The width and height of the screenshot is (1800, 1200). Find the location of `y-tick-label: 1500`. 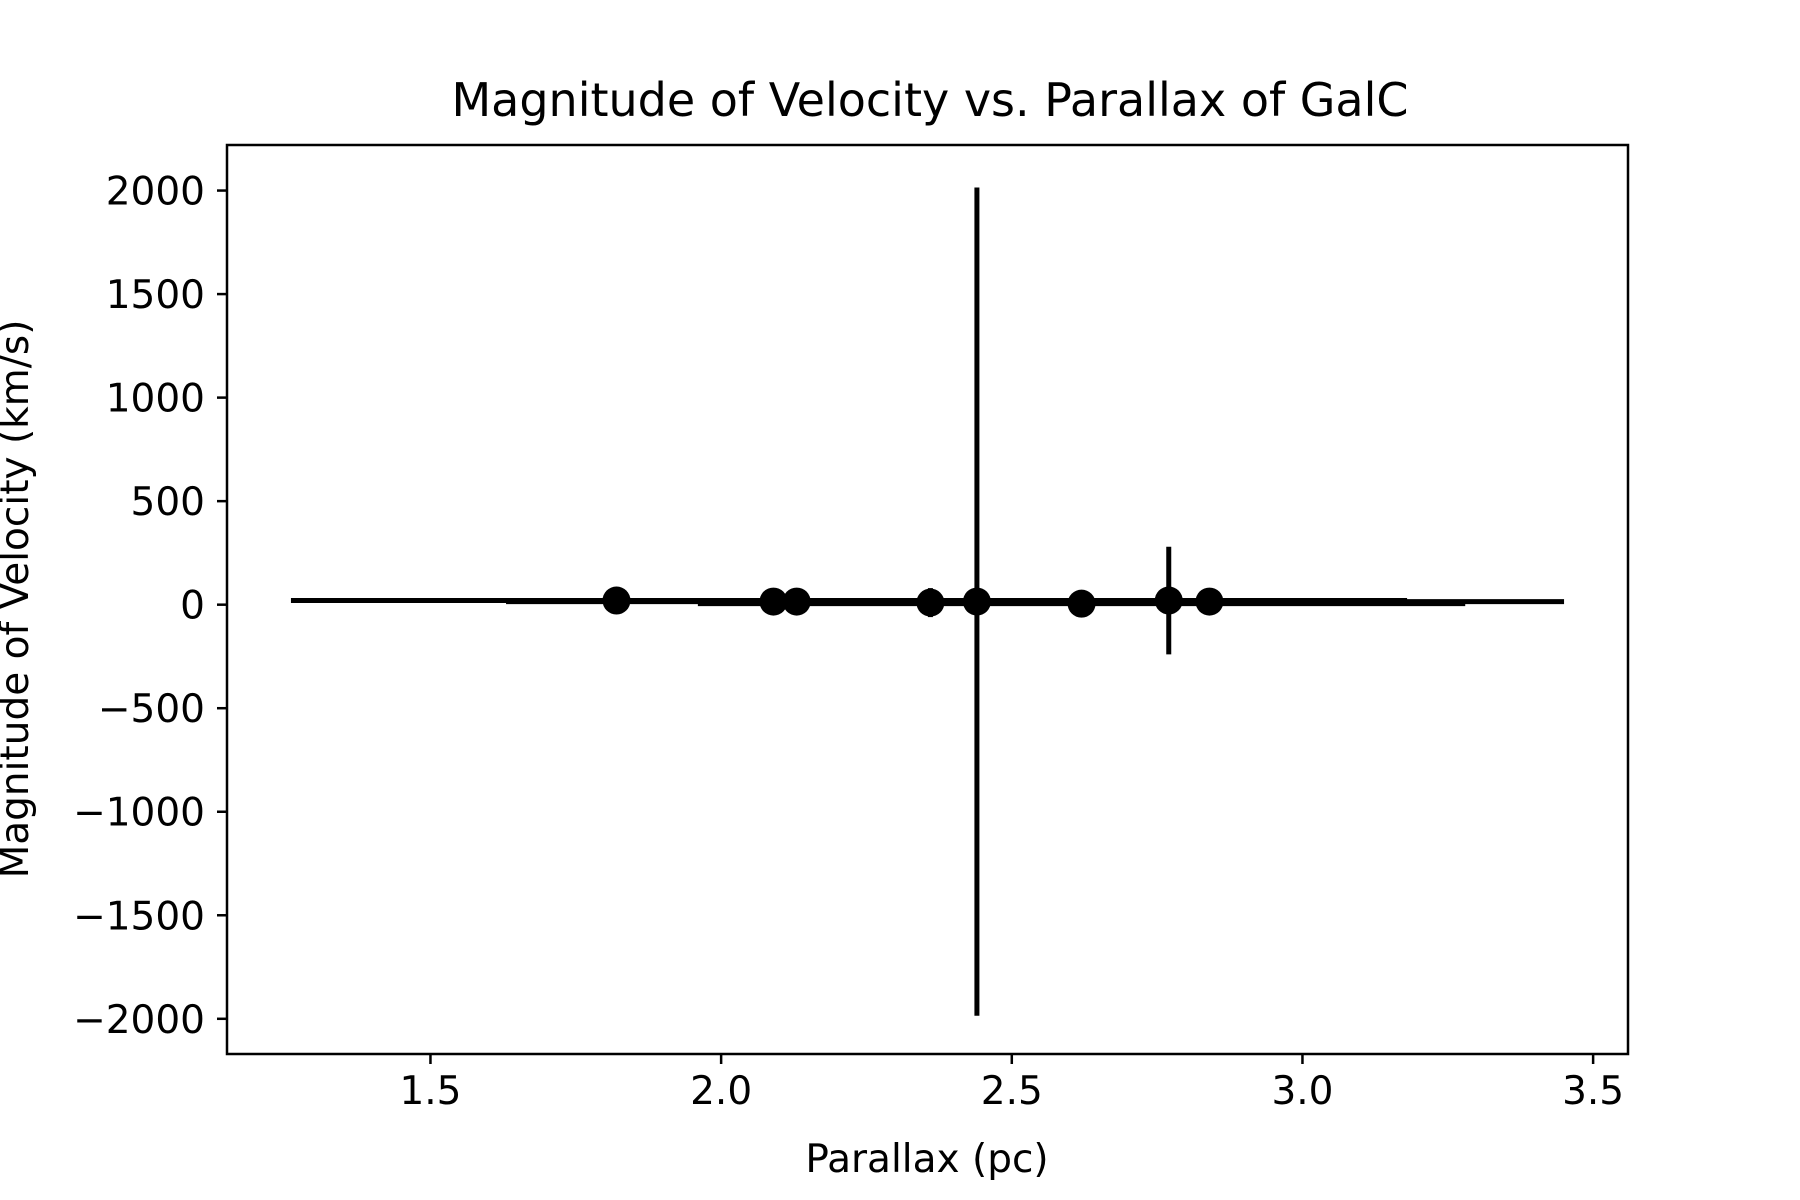

y-tick-label: 1500 is located at coordinates (155, 295).